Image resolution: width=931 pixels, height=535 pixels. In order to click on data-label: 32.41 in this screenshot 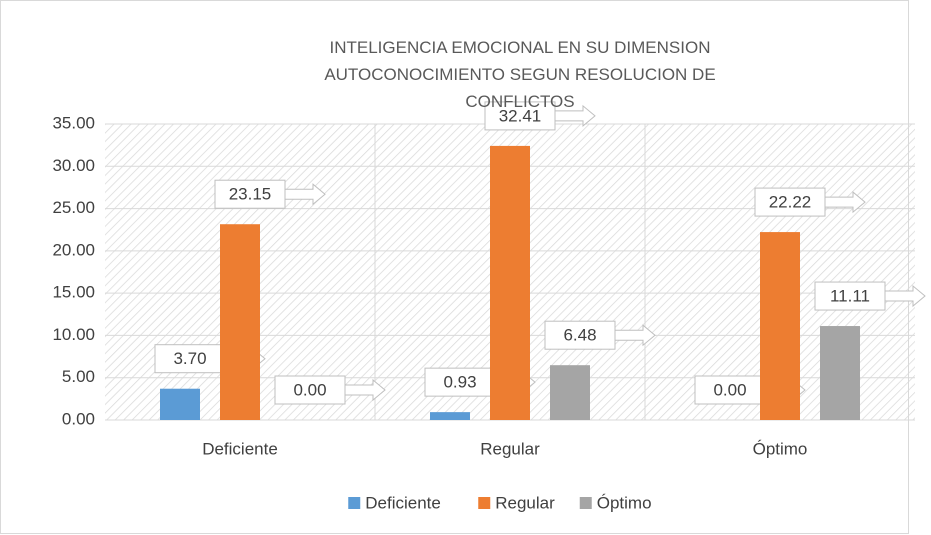, I will do `click(520, 115)`.